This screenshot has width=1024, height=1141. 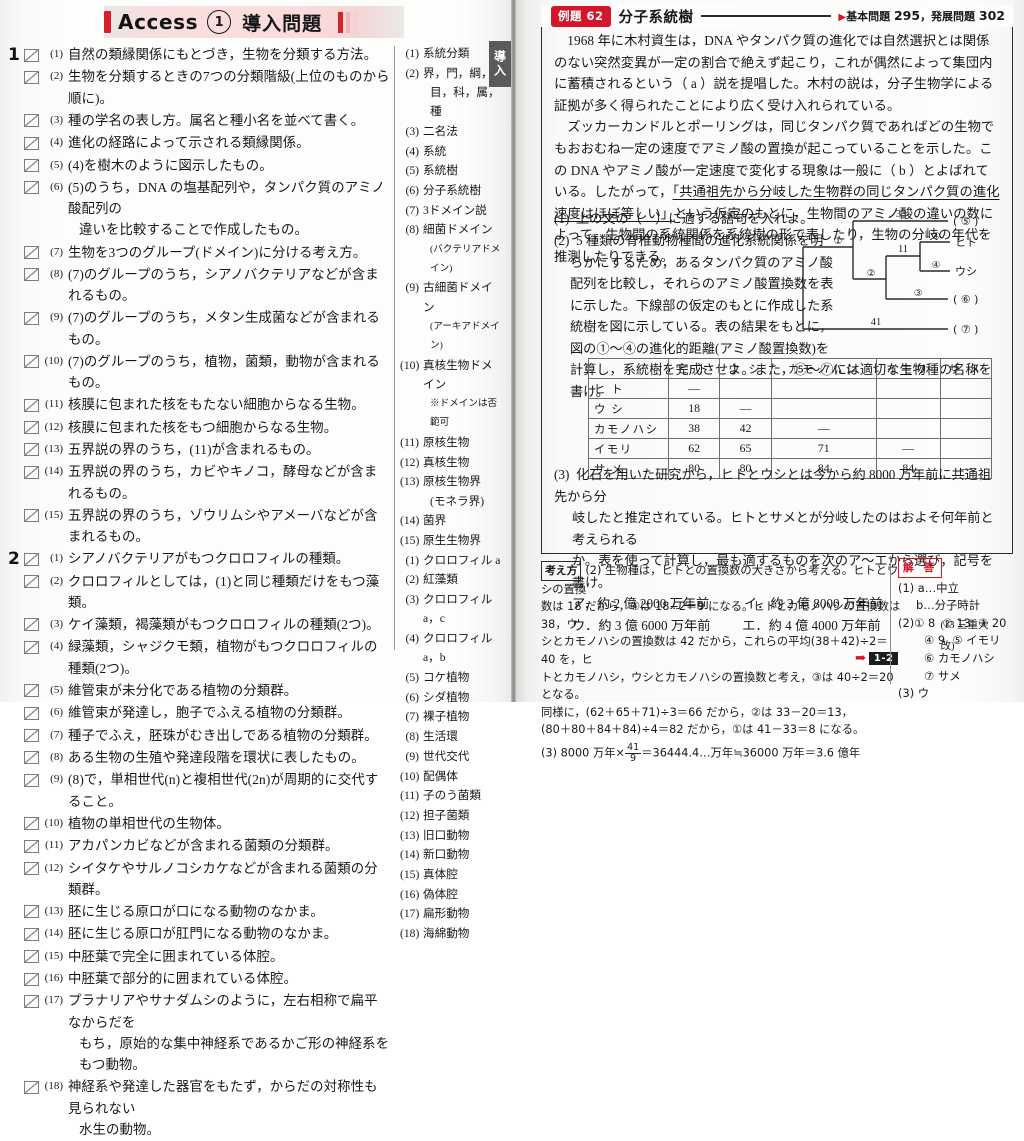 I want to click on answer-number: (11), so click(x=409, y=796).